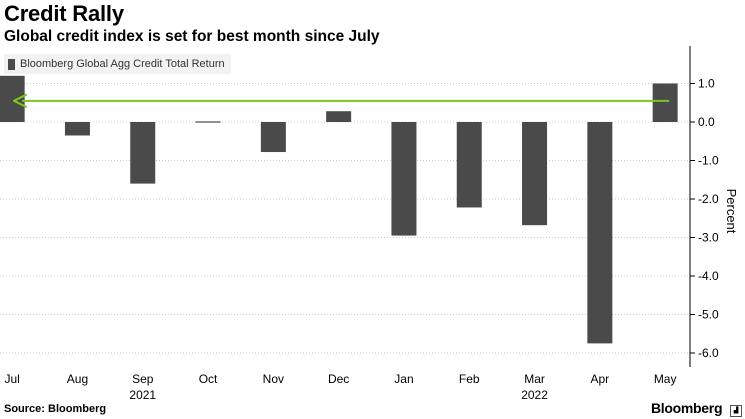 Image resolution: width=745 pixels, height=419 pixels. Describe the element at coordinates (665, 102) in the screenshot. I see `bar-may` at that location.